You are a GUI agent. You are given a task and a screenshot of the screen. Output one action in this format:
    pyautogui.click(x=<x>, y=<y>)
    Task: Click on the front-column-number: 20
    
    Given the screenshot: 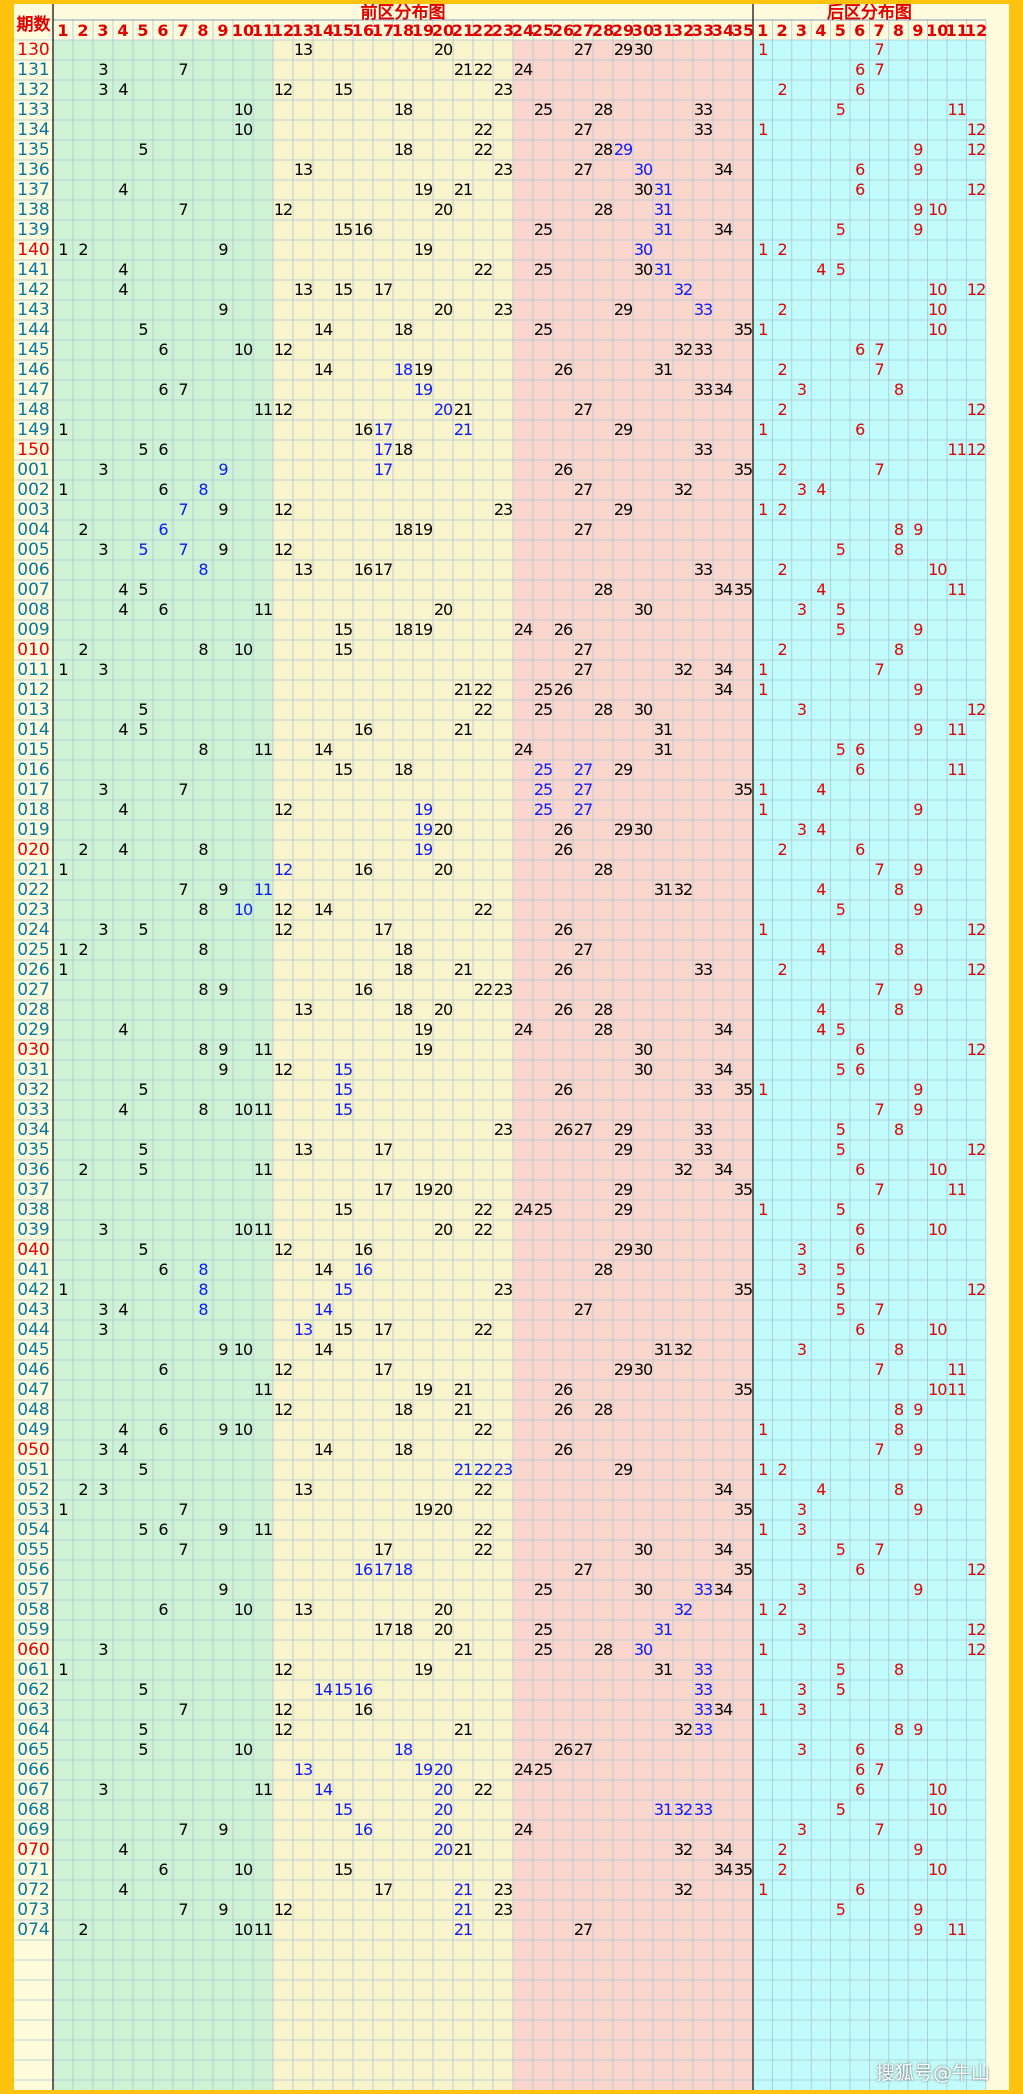 What is the action you would take?
    pyautogui.click(x=443, y=30)
    